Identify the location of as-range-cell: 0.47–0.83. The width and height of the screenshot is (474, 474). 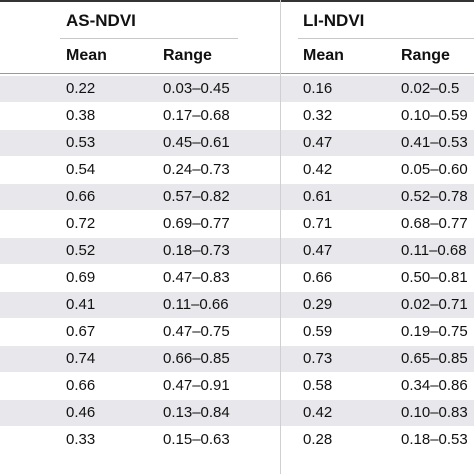
(196, 277).